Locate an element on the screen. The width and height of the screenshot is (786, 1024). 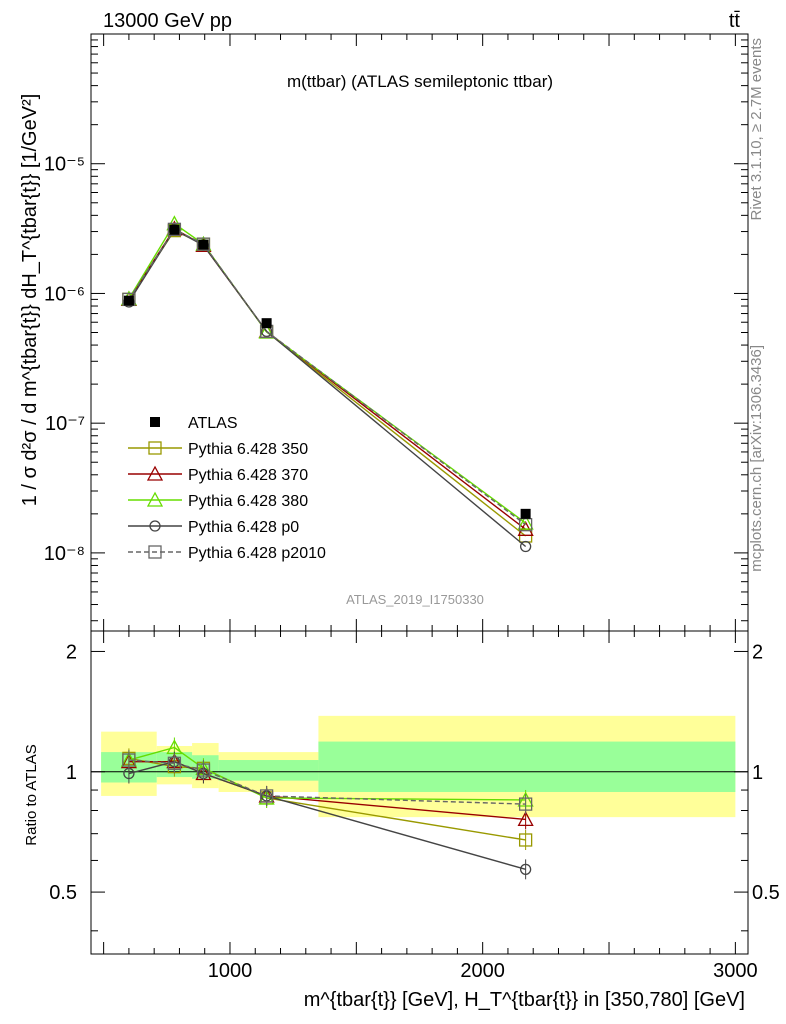
ratio-y-axis-label: Ratio to ATLAS is located at coordinates (31, 794).